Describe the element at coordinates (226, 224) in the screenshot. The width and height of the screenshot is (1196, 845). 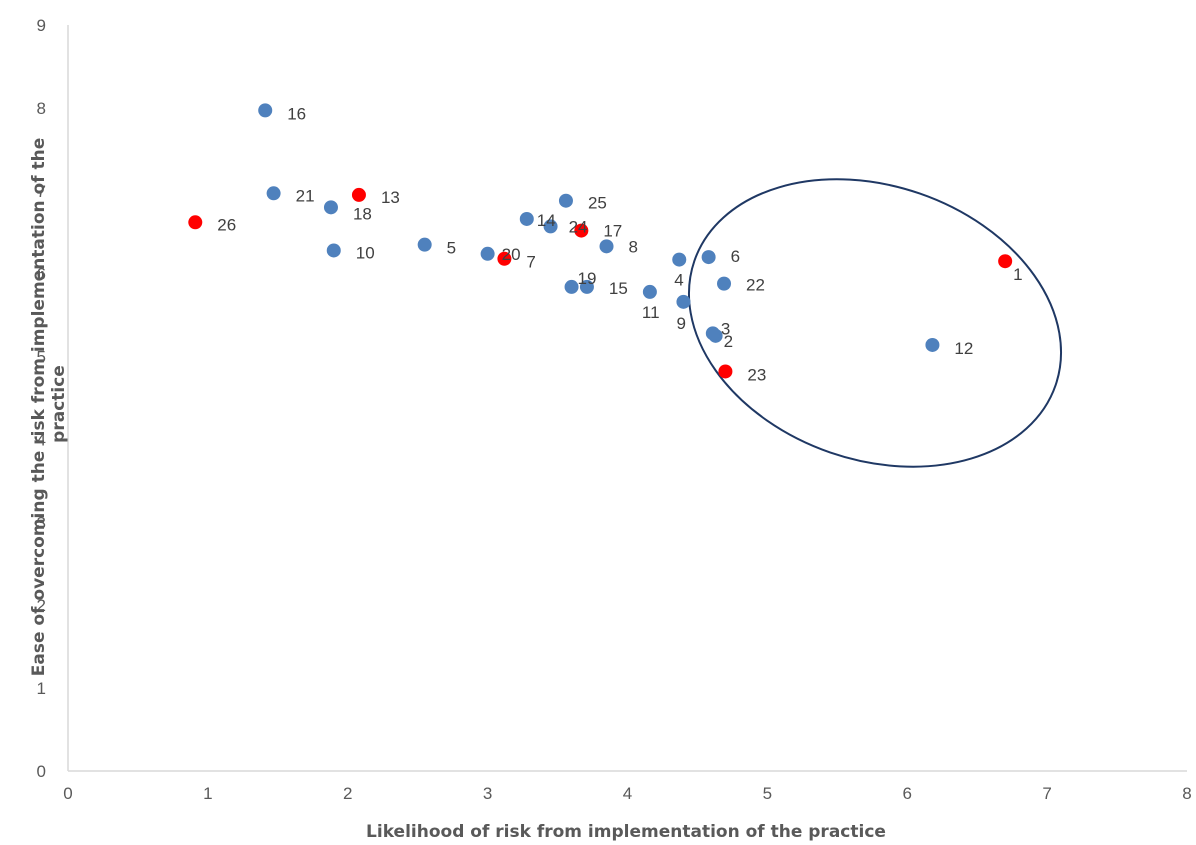
I see `data-label-26: 26` at that location.